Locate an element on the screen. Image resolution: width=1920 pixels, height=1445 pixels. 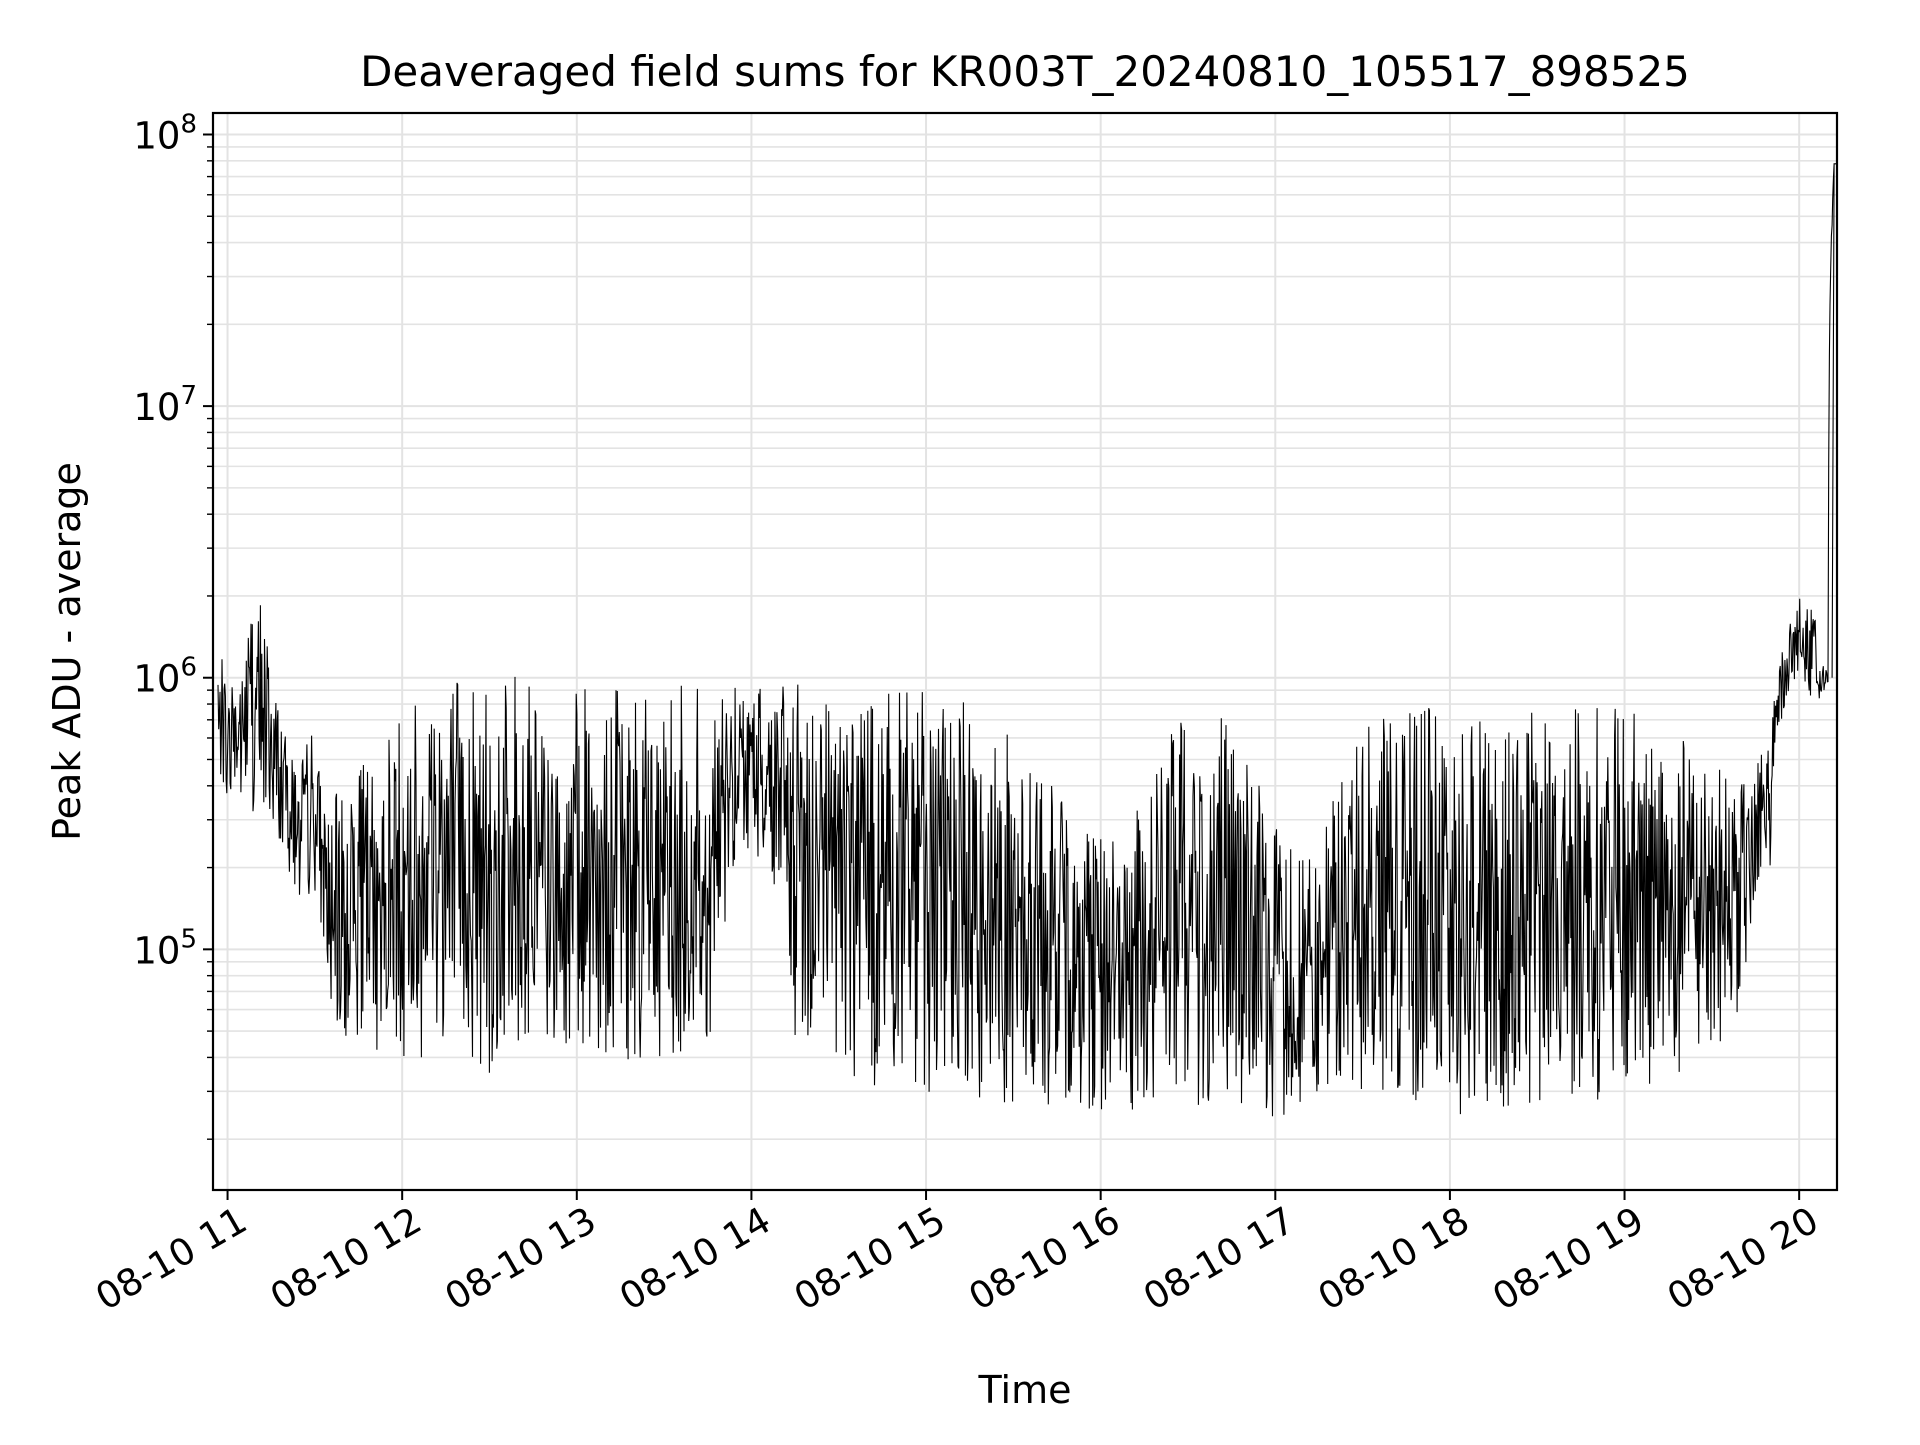
y-tick-label: 106 is located at coordinates (165, 677).